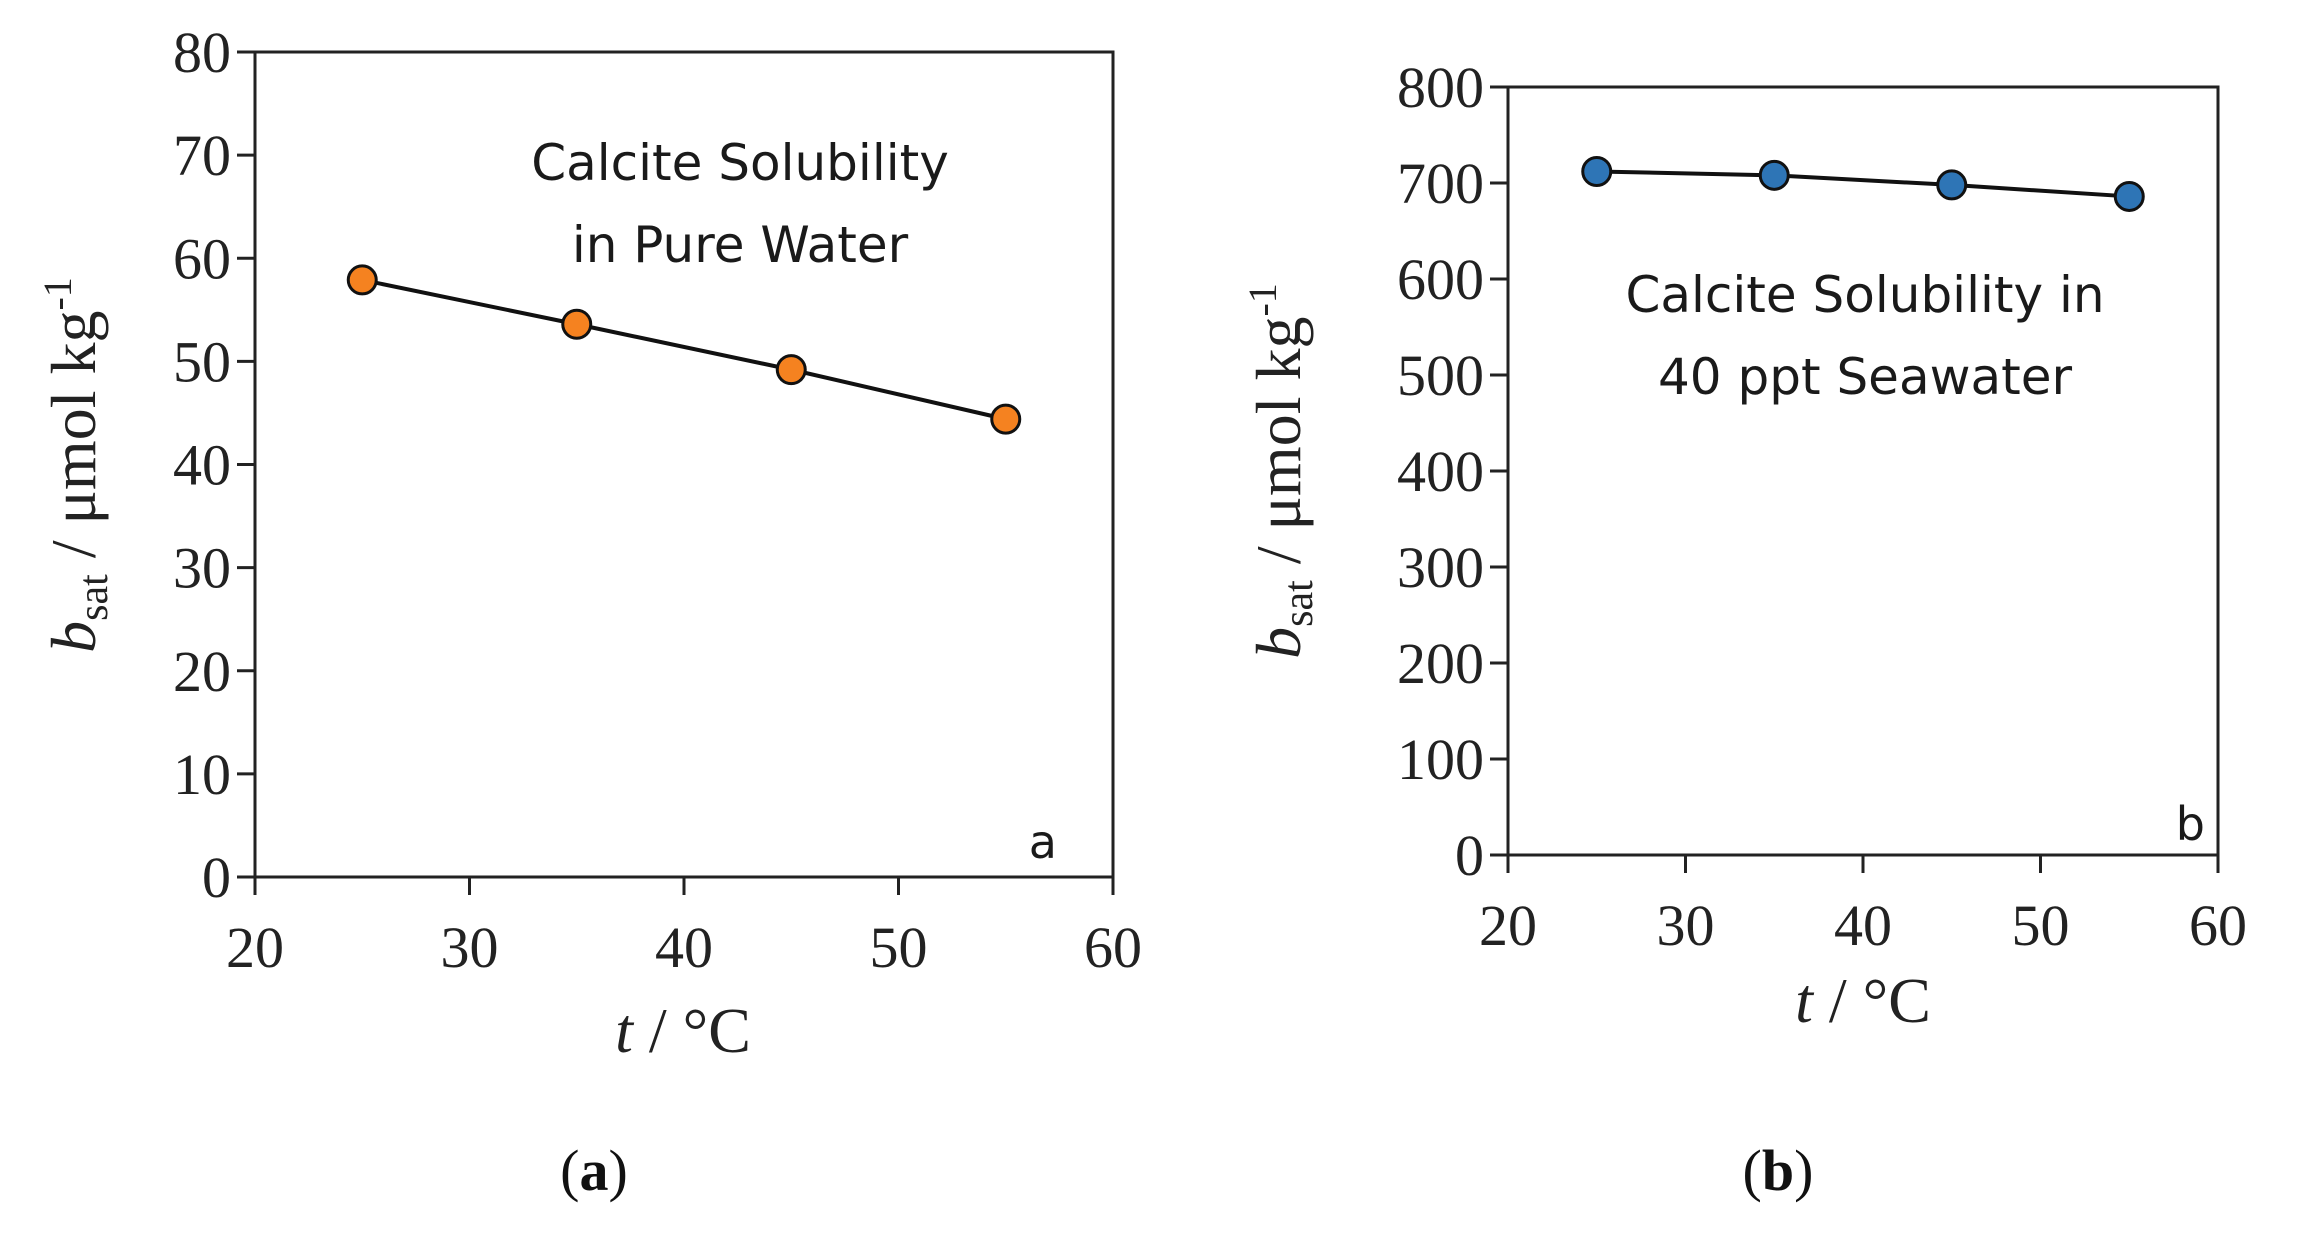 This screenshot has width=2312, height=1250. What do you see at coordinates (1440, 663) in the screenshot?
I see `y-tick-label: 200` at bounding box center [1440, 663].